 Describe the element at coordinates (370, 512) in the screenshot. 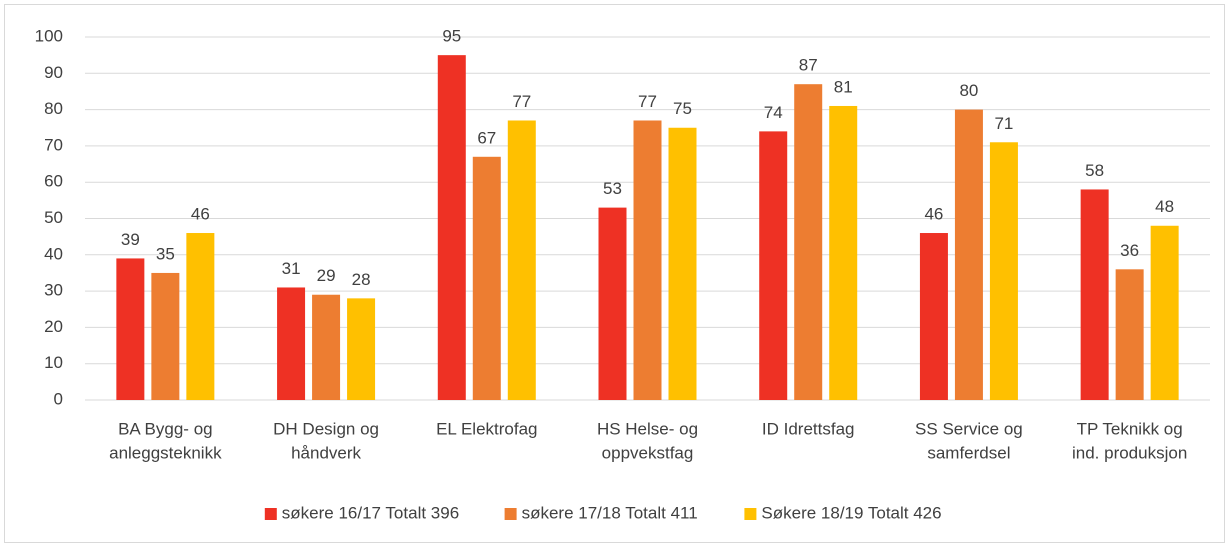

I see `legend-label: søkere 16/17 Totalt 396` at that location.